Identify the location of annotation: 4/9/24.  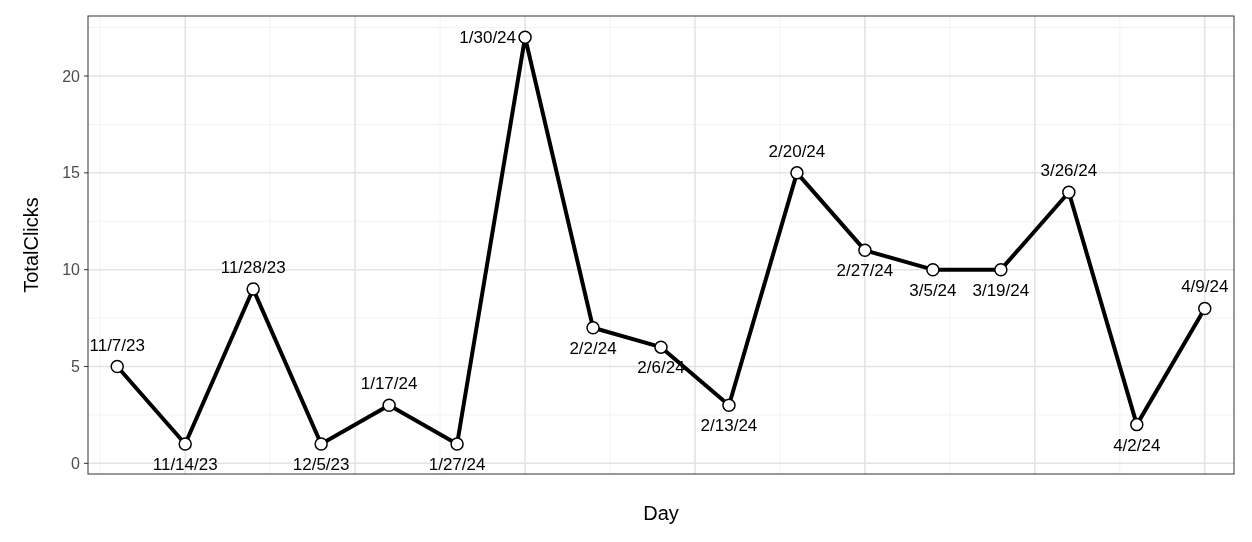
(1205, 287).